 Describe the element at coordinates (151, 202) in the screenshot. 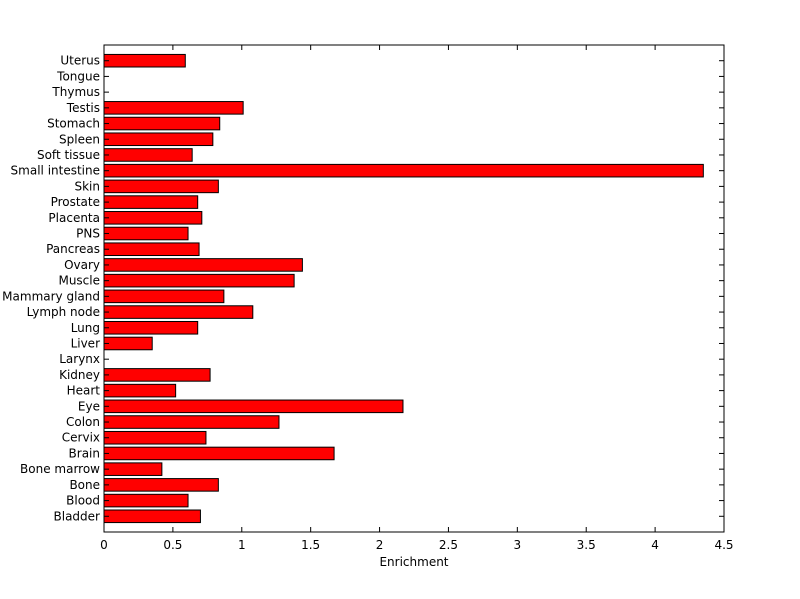

I see `bar-prostate` at that location.